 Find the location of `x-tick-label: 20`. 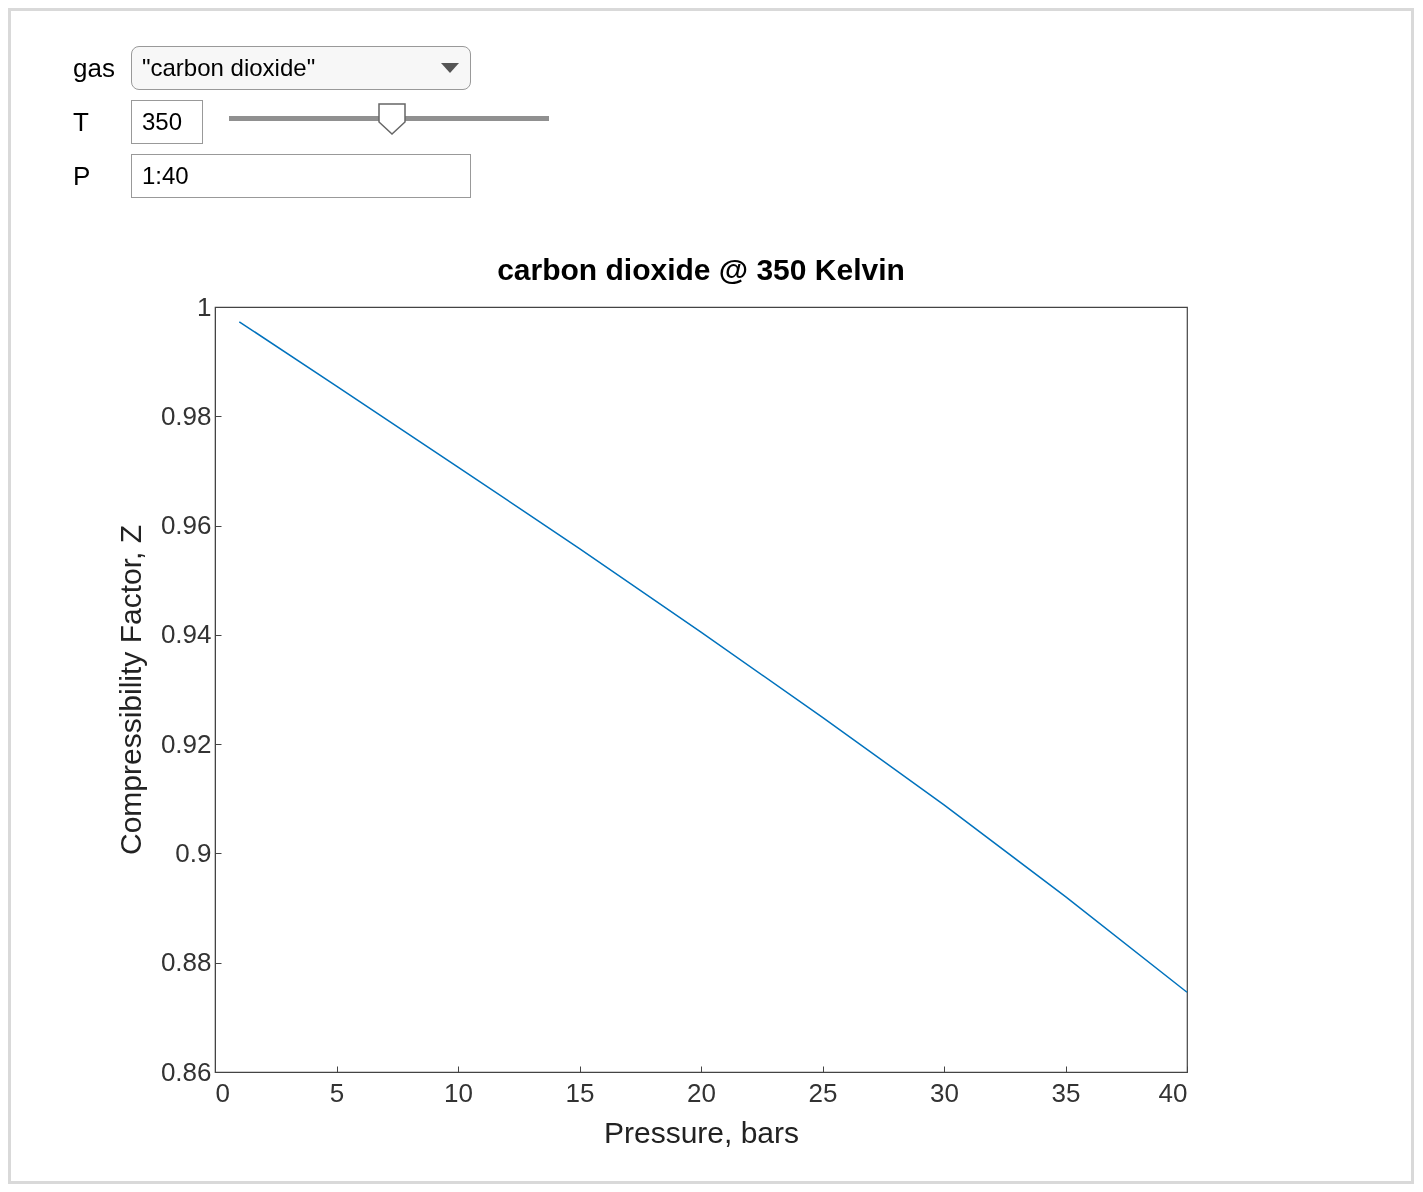

x-tick-label: 20 is located at coordinates (701, 1092).